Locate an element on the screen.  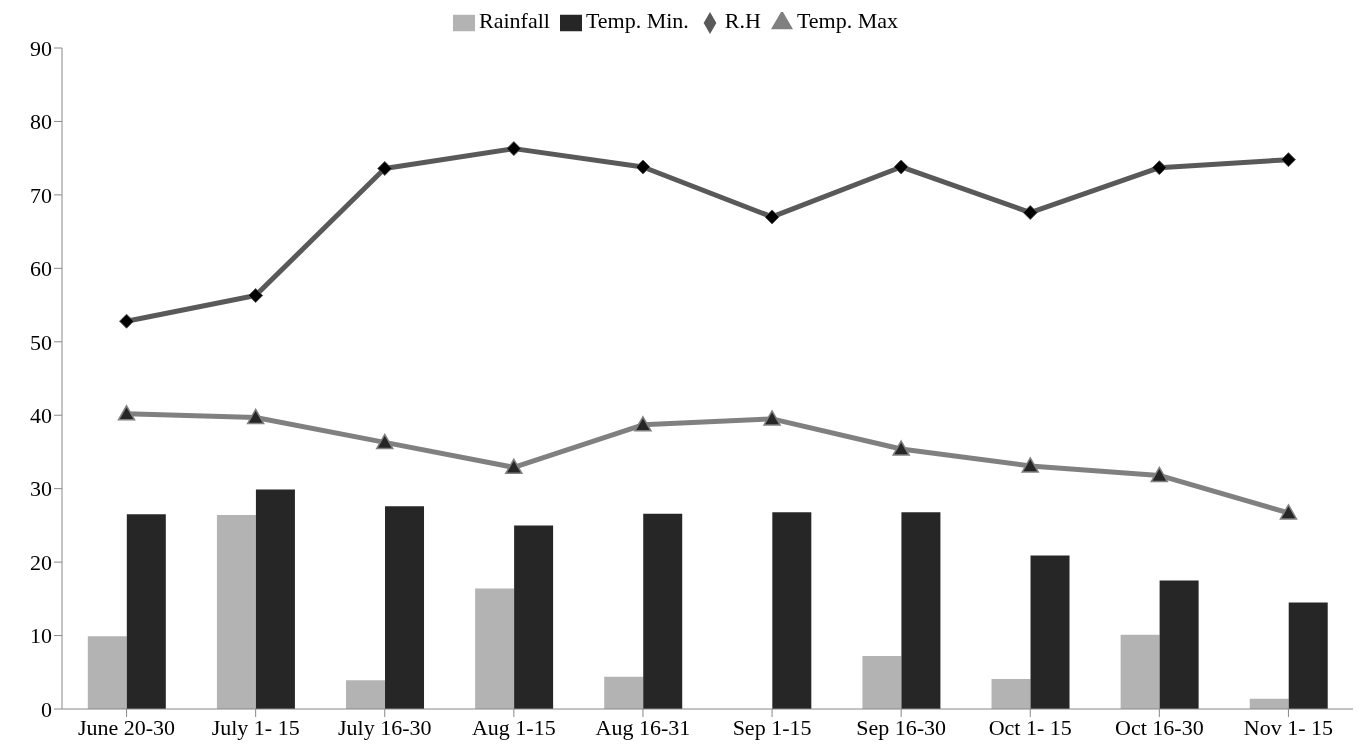
y-tick-label: 50 is located at coordinates (41, 342).